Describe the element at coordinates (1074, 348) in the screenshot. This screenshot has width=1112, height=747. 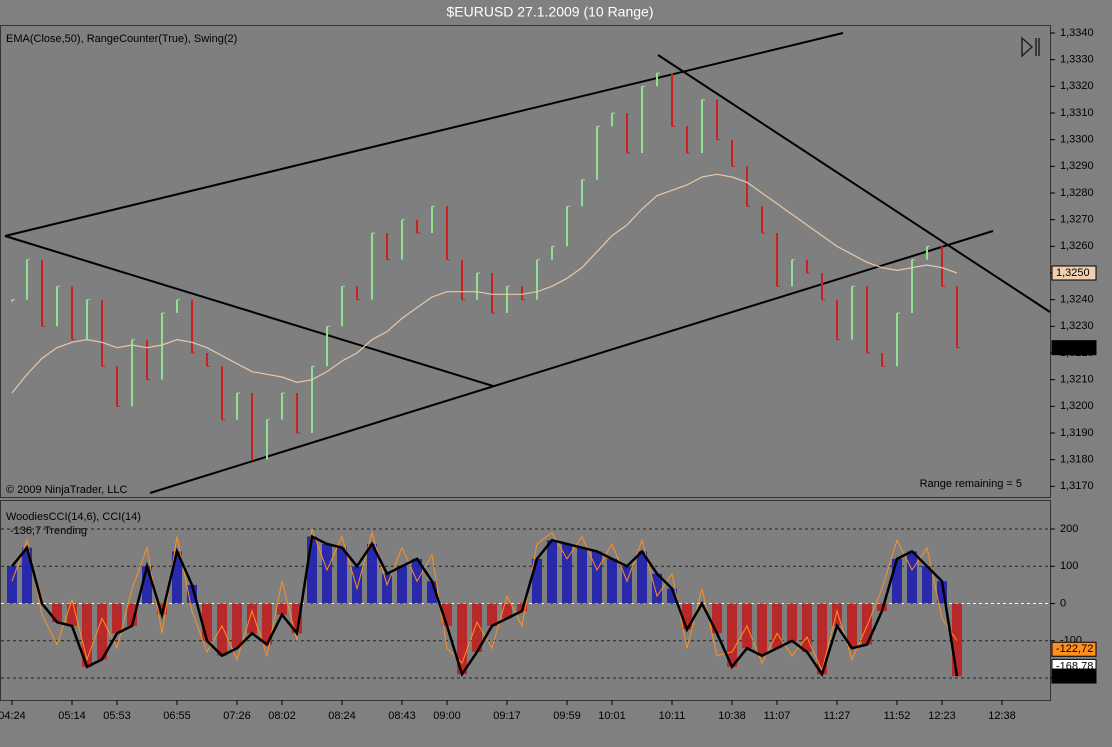
I see `value-box` at that location.